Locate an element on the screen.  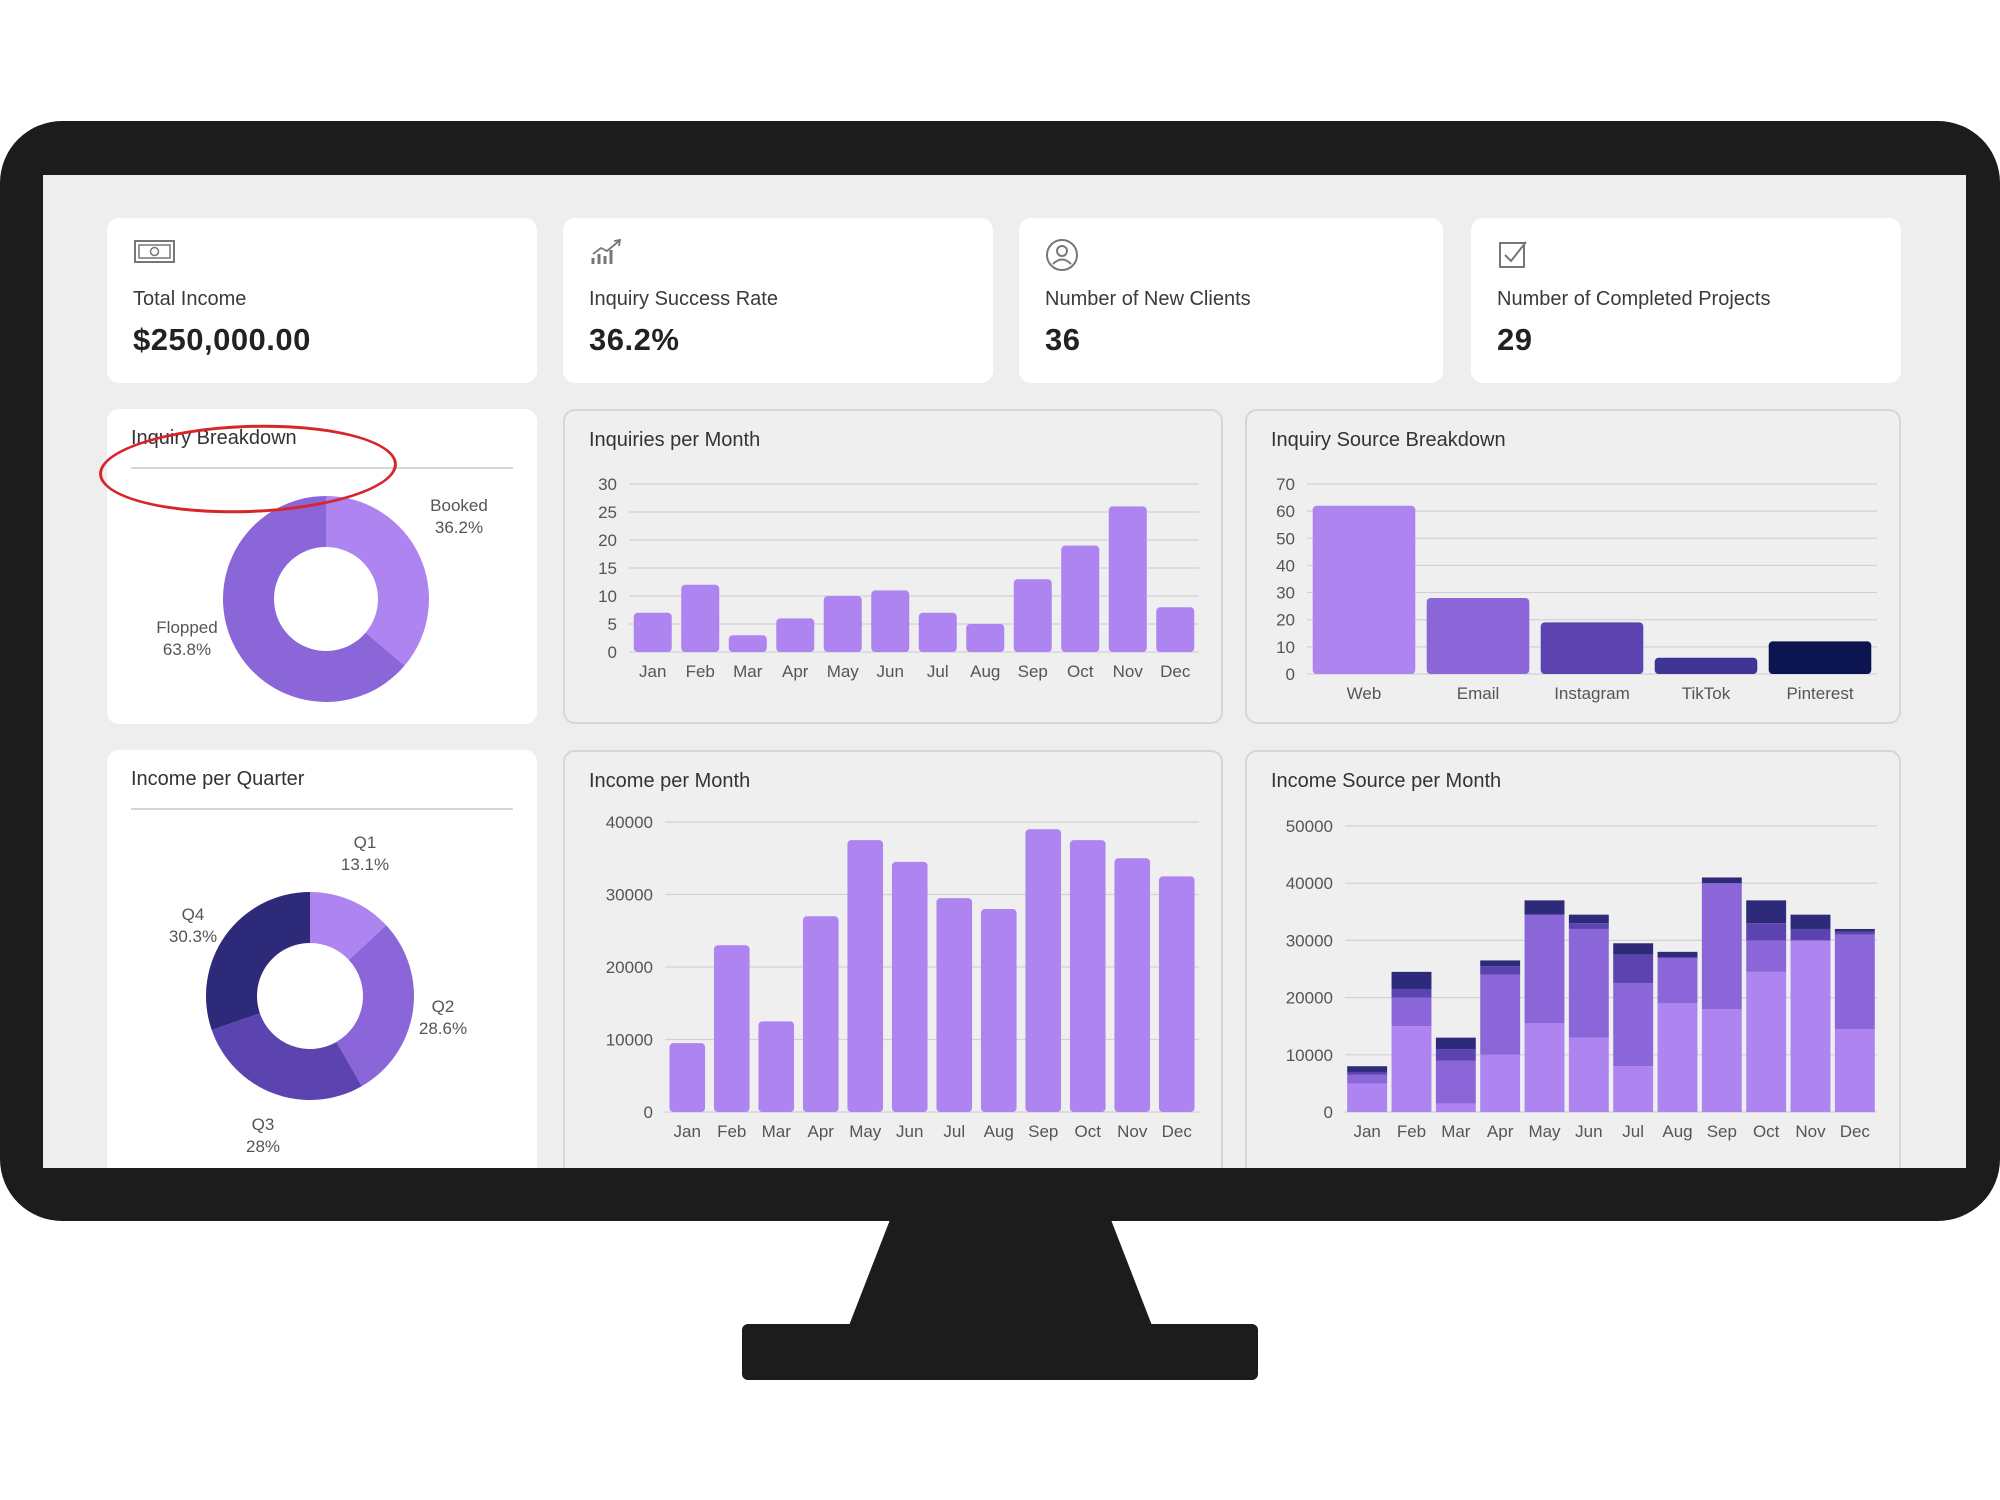
slice-label: Q4 is located at coordinates (193, 914).